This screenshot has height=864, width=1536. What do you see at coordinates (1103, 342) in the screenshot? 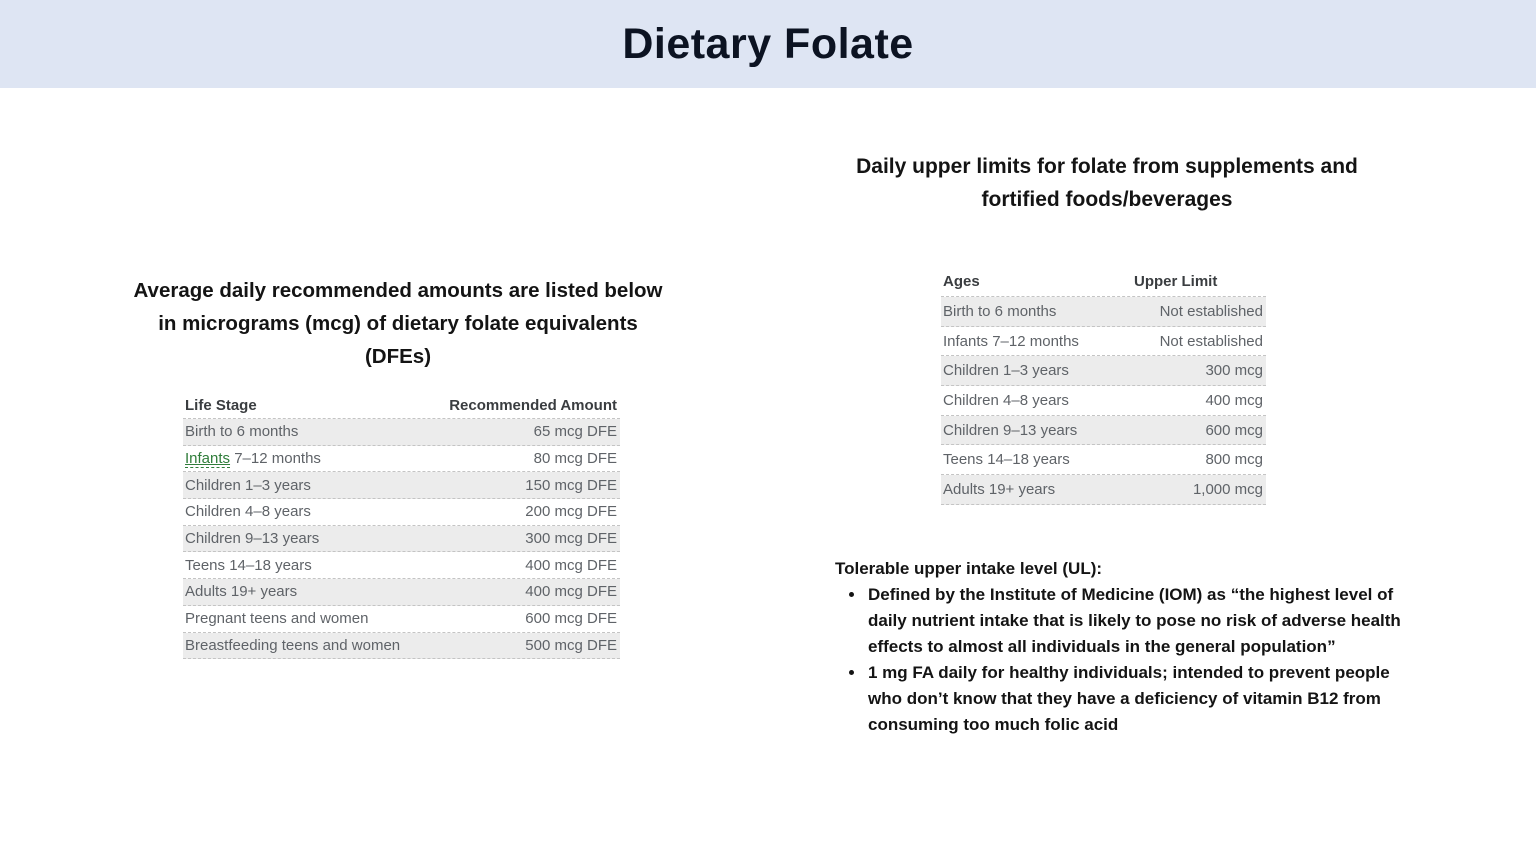
I see `table-row: Infants 7–12 months Not established` at bounding box center [1103, 342].